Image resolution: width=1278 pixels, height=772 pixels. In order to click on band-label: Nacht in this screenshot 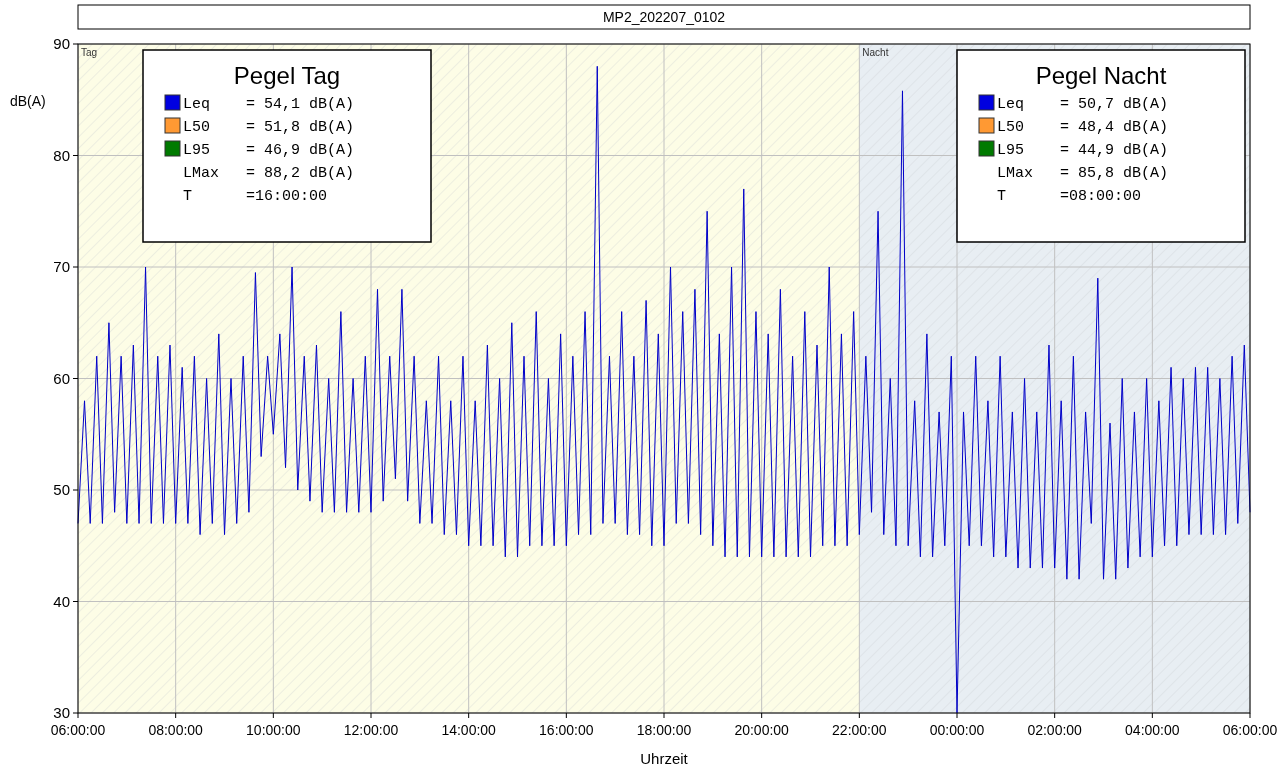, I will do `click(875, 52)`.